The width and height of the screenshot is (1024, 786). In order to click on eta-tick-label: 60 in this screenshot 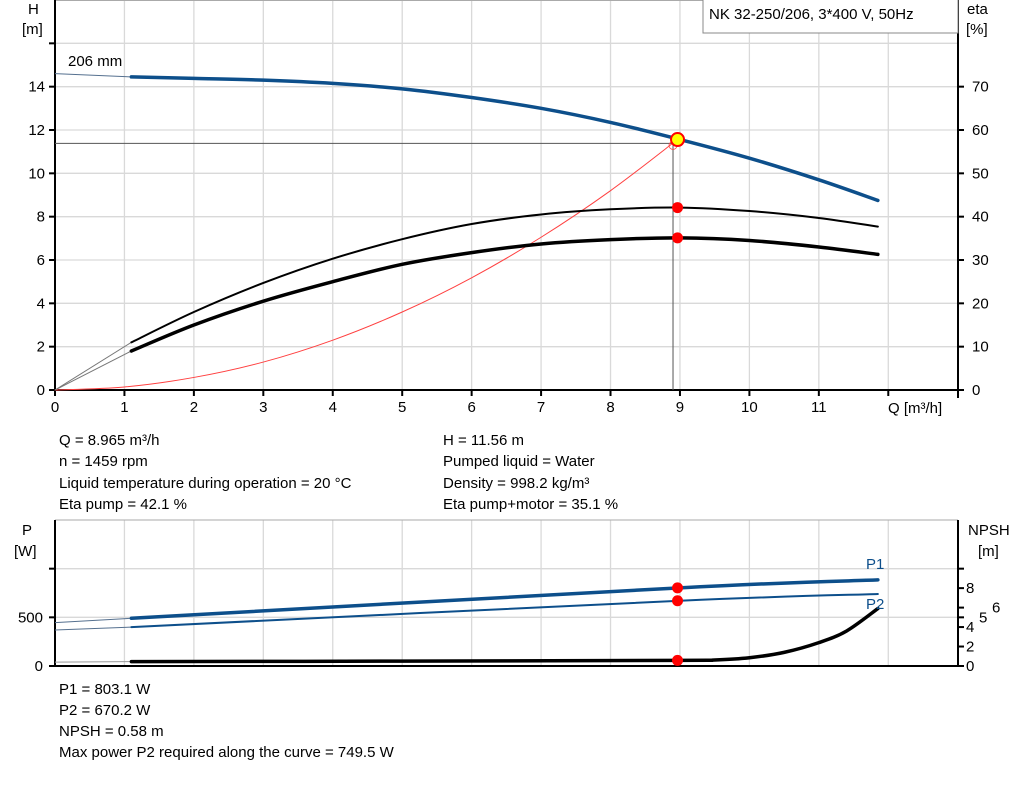, I will do `click(980, 130)`.